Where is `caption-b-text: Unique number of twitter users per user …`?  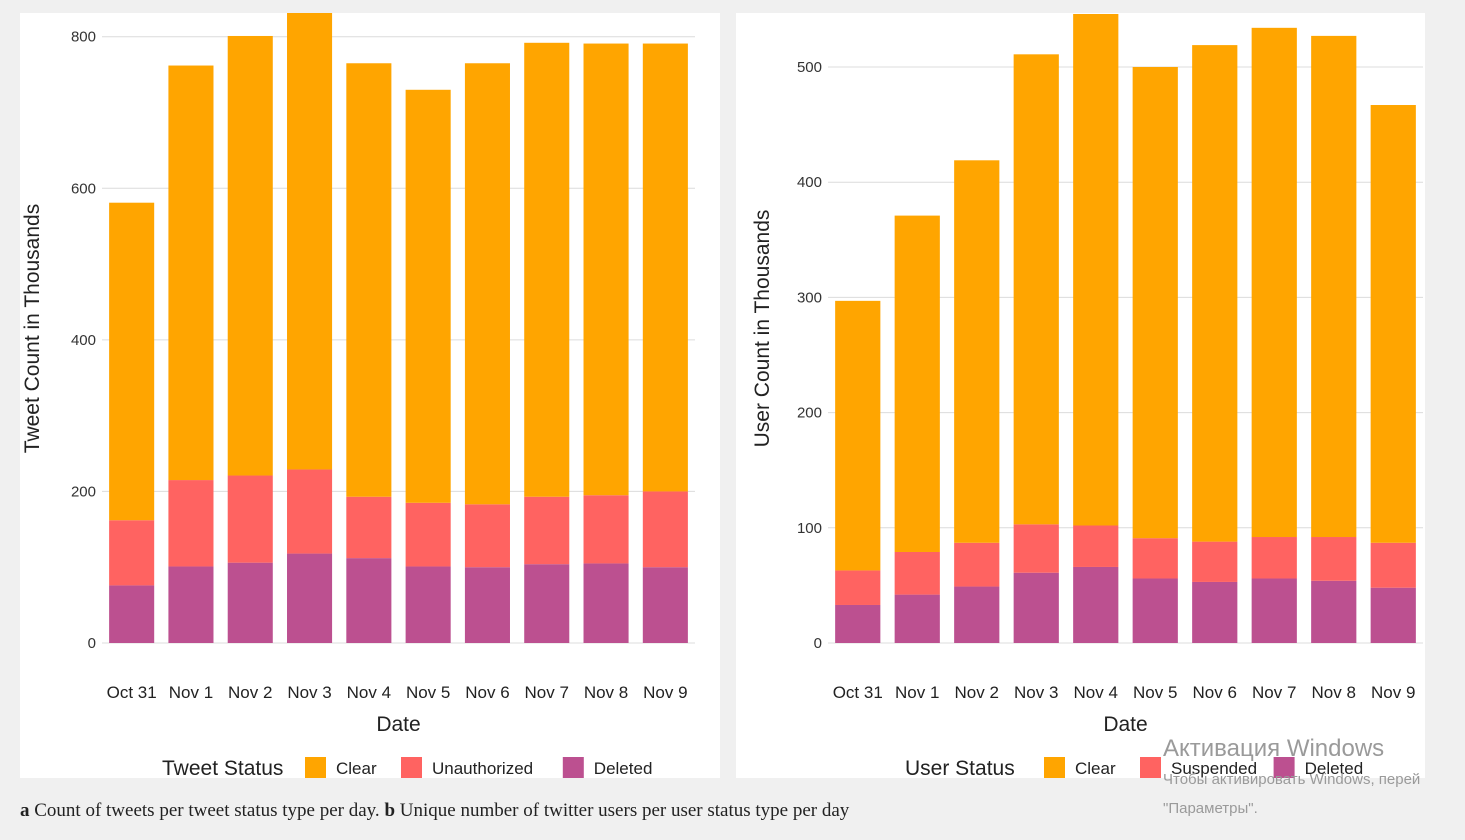 caption-b-text: Unique number of twitter users per user … is located at coordinates (622, 810).